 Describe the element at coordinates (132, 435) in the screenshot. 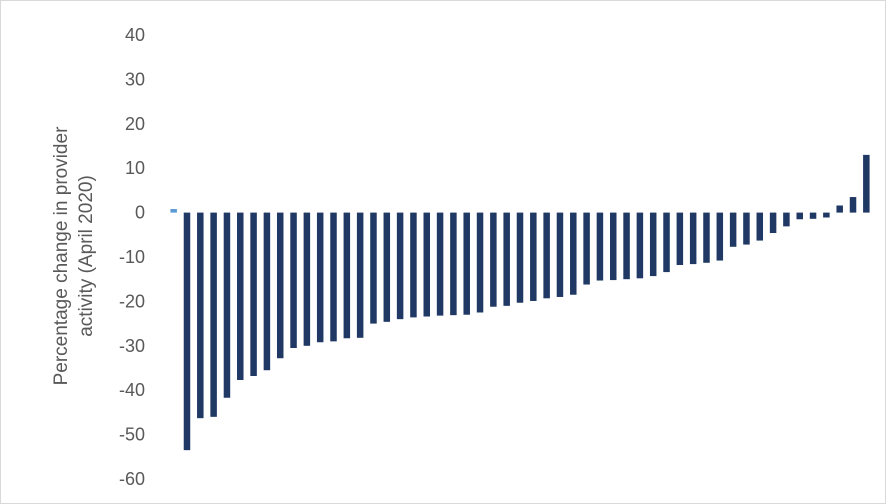

I see `y-tick-label: -50` at that location.